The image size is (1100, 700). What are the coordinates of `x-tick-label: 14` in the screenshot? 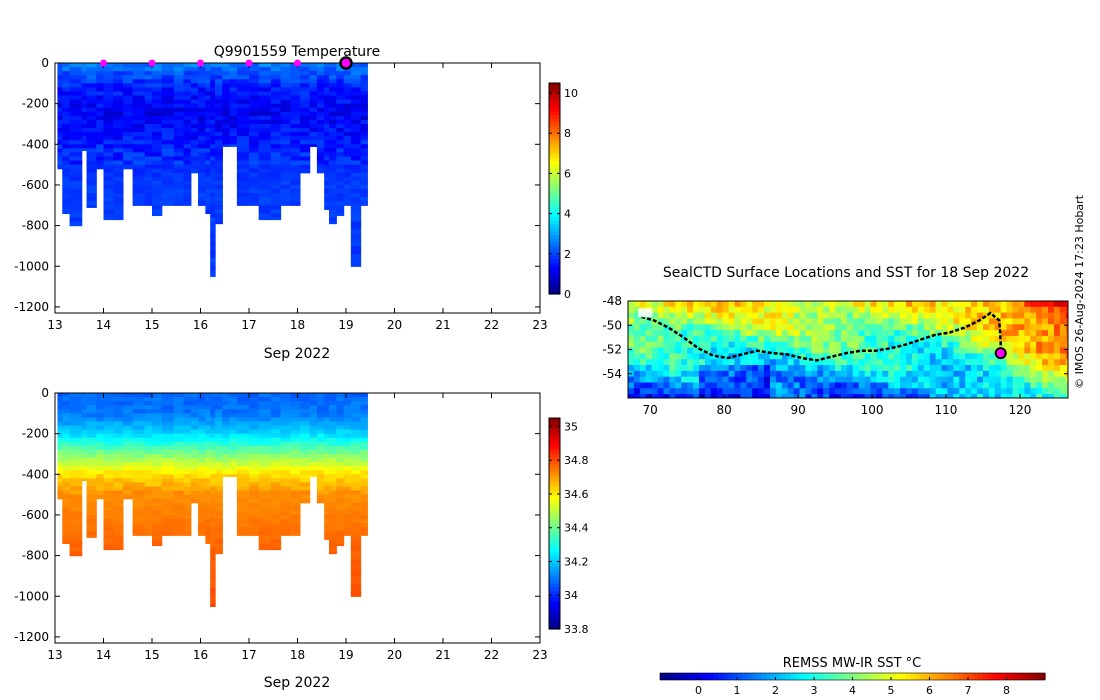 It's located at (103, 655).